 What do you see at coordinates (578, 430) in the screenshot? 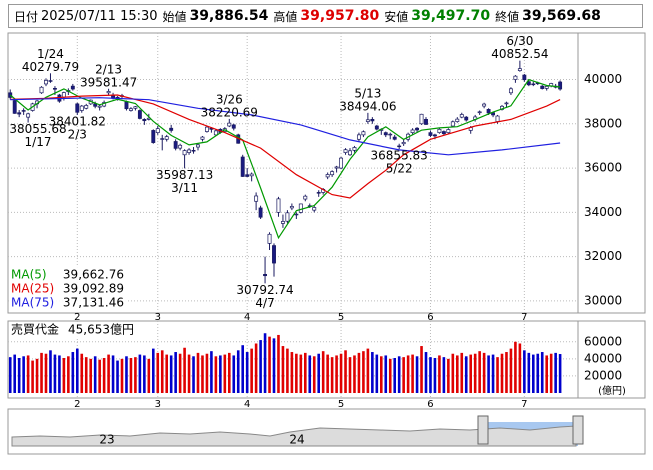
I see `navigator-handle-right` at bounding box center [578, 430].